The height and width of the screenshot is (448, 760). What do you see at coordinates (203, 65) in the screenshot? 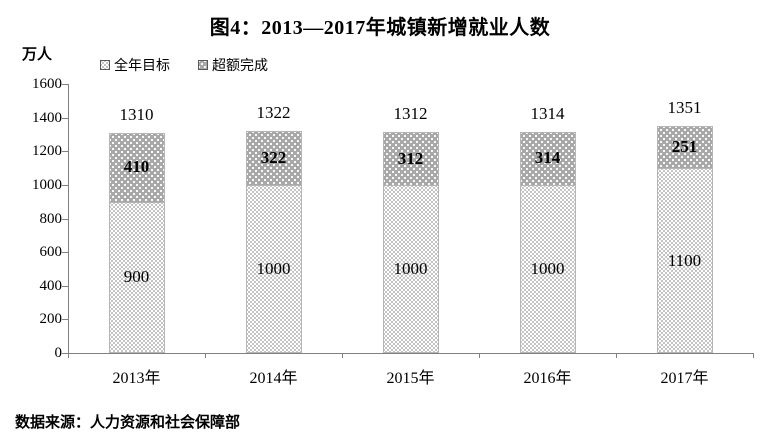
I see `legend-swatch-excess-icon` at bounding box center [203, 65].